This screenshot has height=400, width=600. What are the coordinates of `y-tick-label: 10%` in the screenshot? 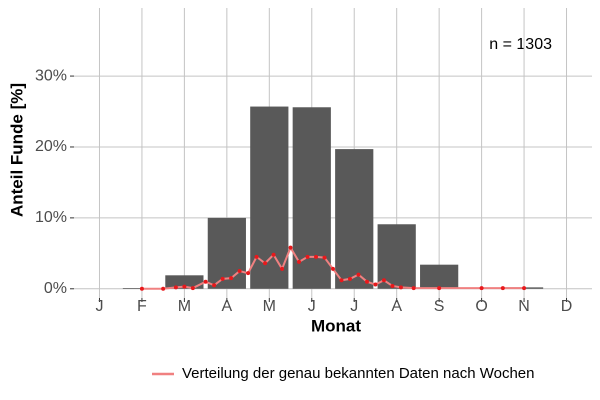 It's located at (51, 217).